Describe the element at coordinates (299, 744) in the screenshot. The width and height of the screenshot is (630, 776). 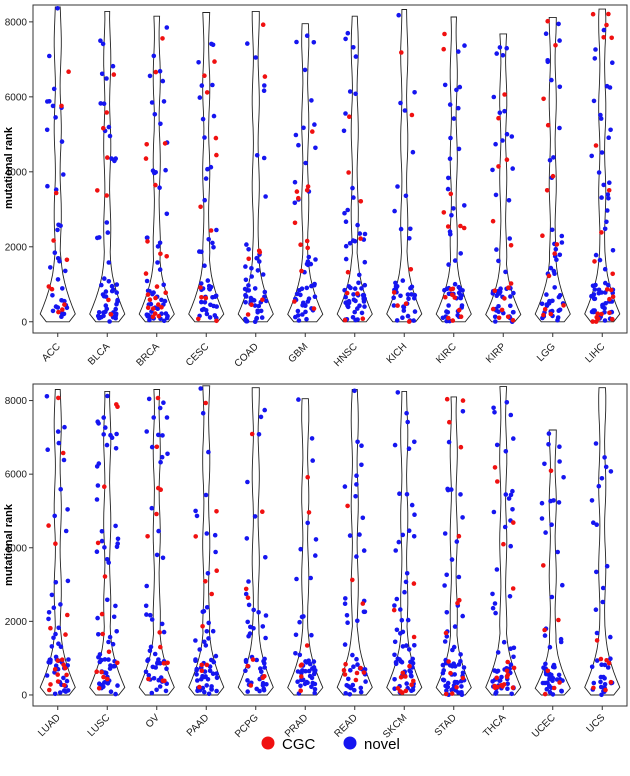
I see `legend-cgc-label: CGC` at that location.